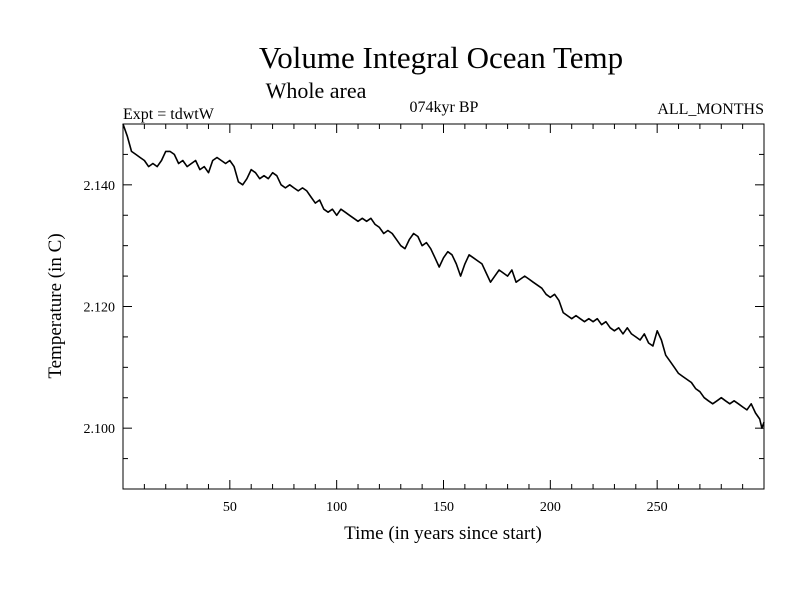 The height and width of the screenshot is (600, 800). I want to click on months-label: ALL_MONTHS, so click(710, 109).